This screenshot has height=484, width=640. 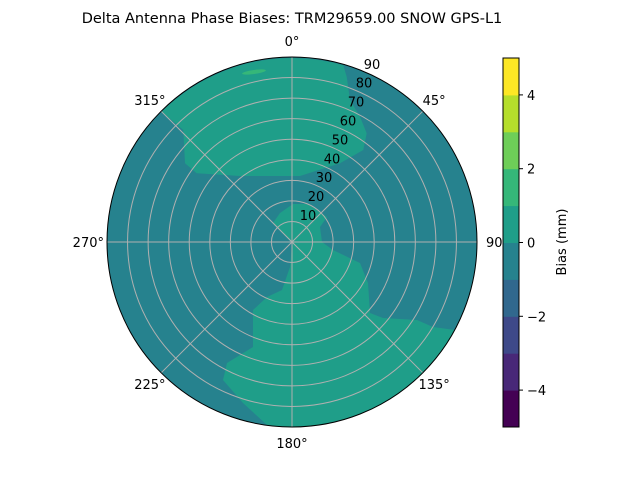 What do you see at coordinates (348, 122) in the screenshot?
I see `radial-tick-label: 60` at bounding box center [348, 122].